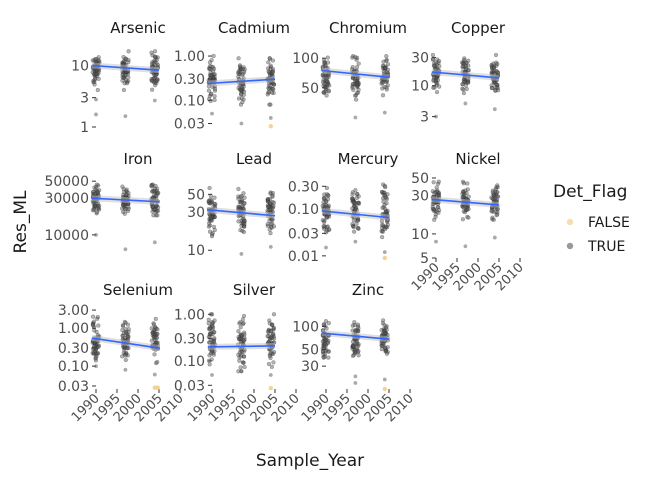 This screenshot has width=672, height=480. I want to click on trend-line-selenium, so click(125, 343).